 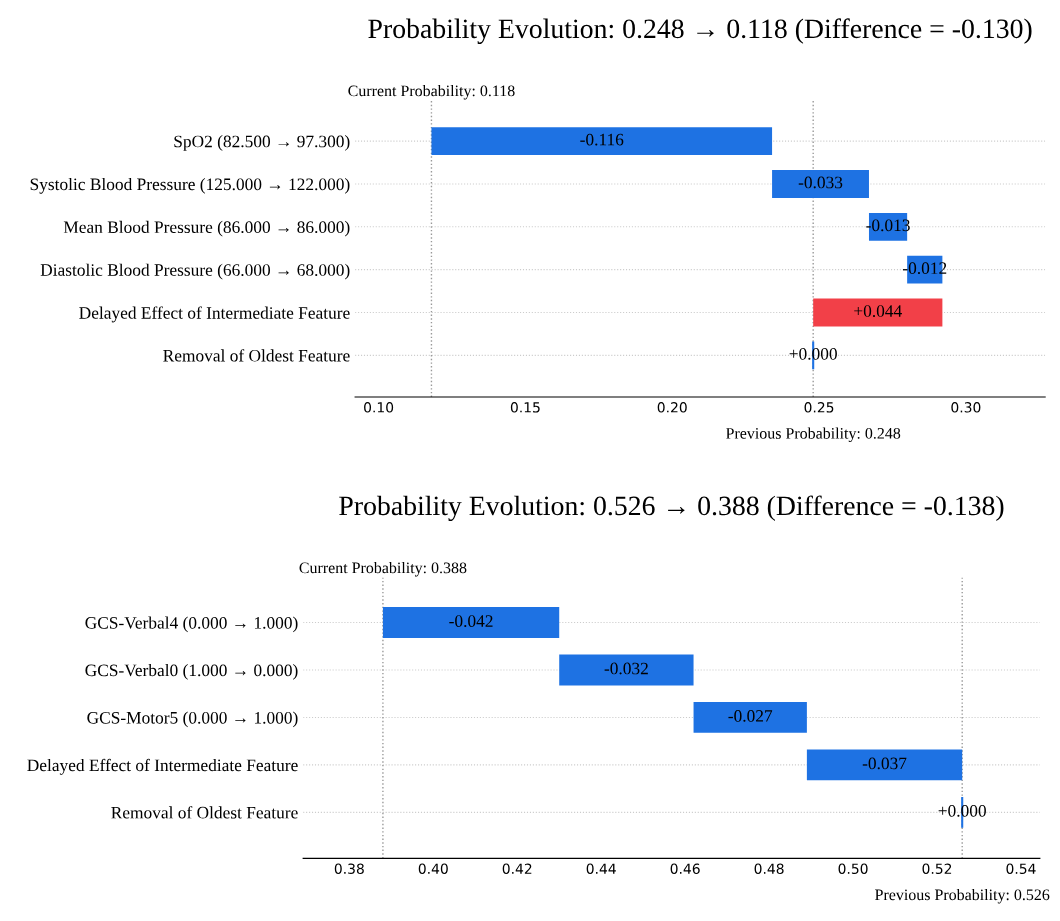 What do you see at coordinates (525, 407) in the screenshot?
I see `x-tick-label: 0.15` at bounding box center [525, 407].